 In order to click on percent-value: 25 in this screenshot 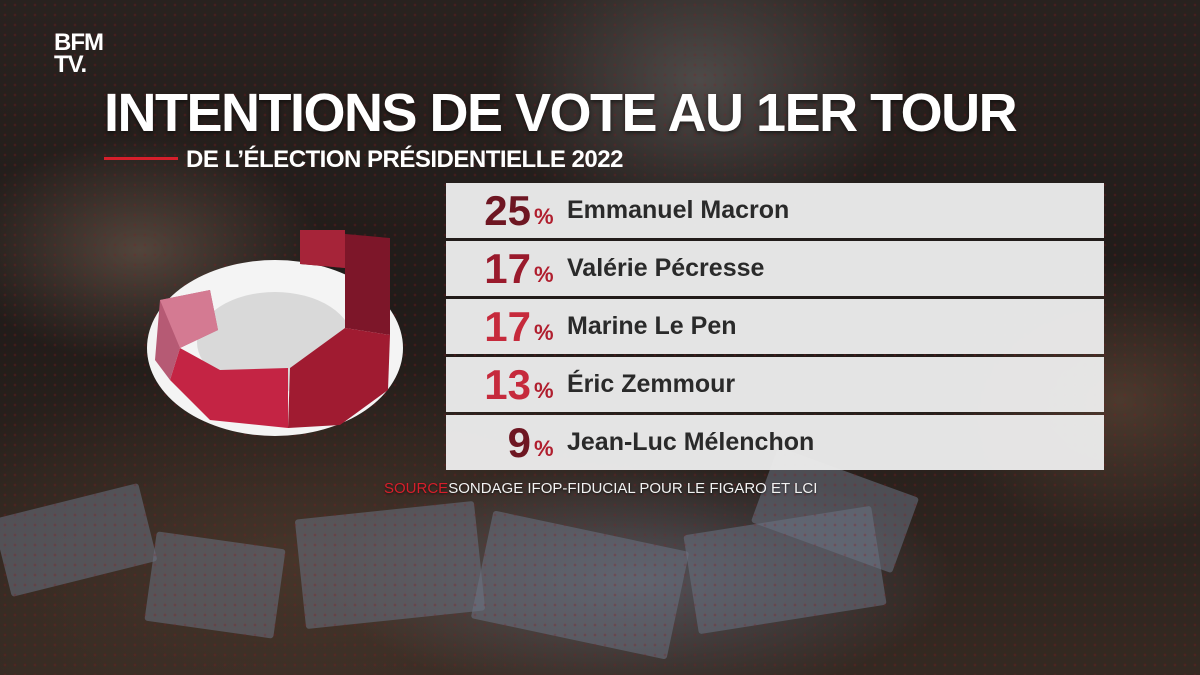, I will do `click(507, 210)`.